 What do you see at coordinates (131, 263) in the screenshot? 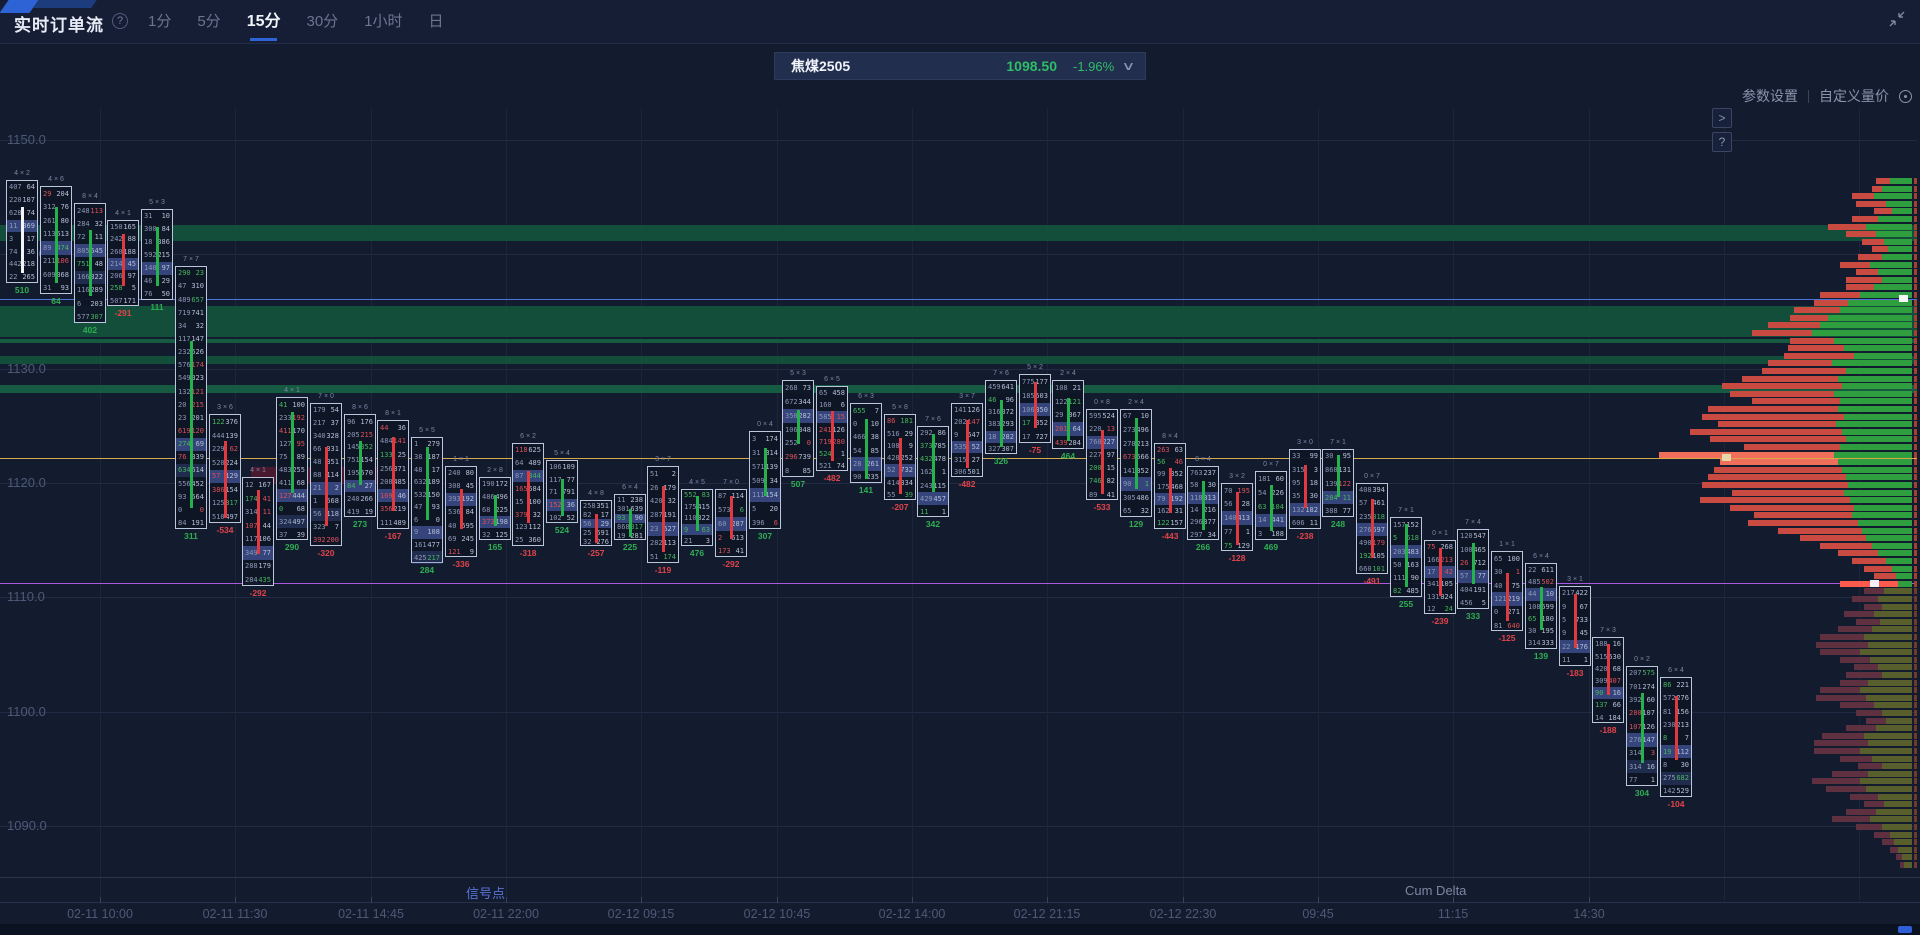
I see `ask-volume: 45` at bounding box center [131, 263].